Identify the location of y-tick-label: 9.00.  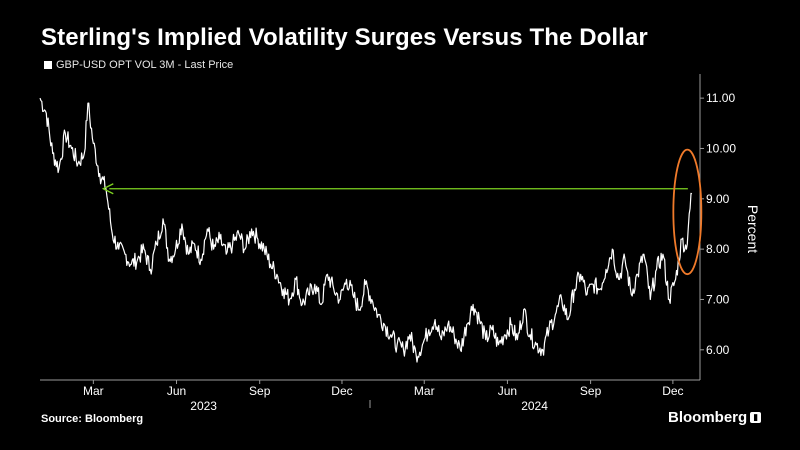
(718, 199).